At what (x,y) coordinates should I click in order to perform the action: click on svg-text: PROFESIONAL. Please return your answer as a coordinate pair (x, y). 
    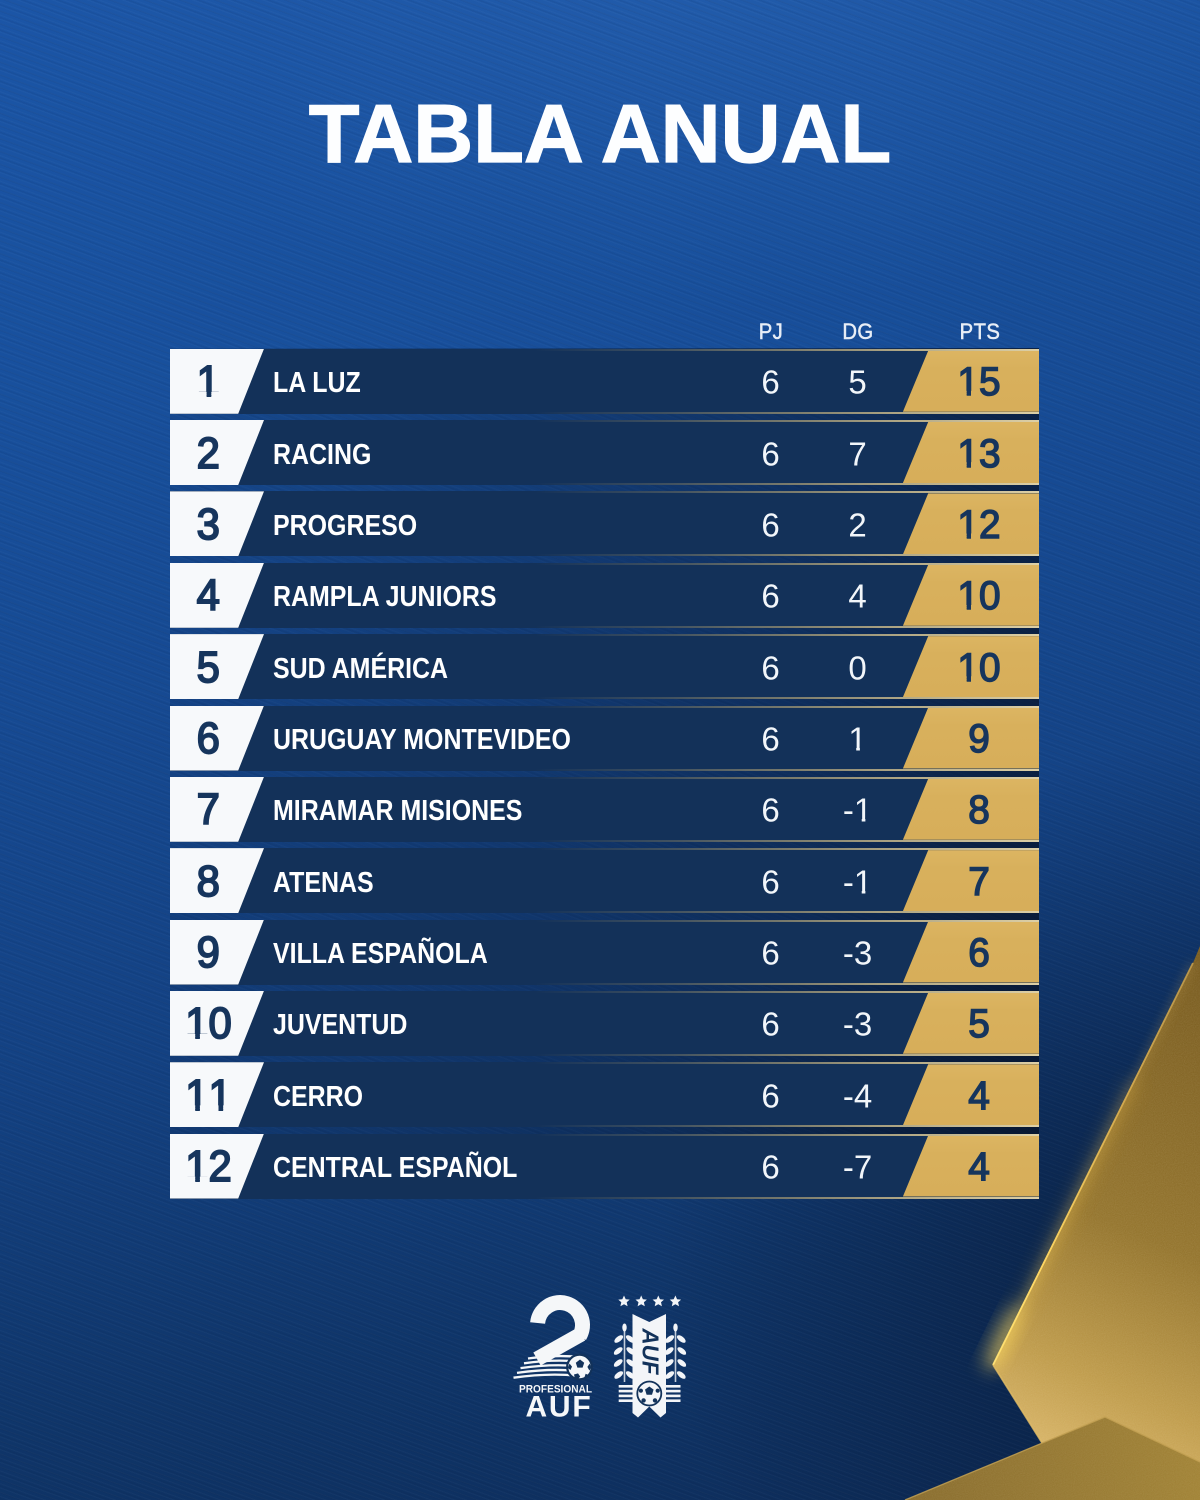
    Looking at the image, I should click on (556, 1390).